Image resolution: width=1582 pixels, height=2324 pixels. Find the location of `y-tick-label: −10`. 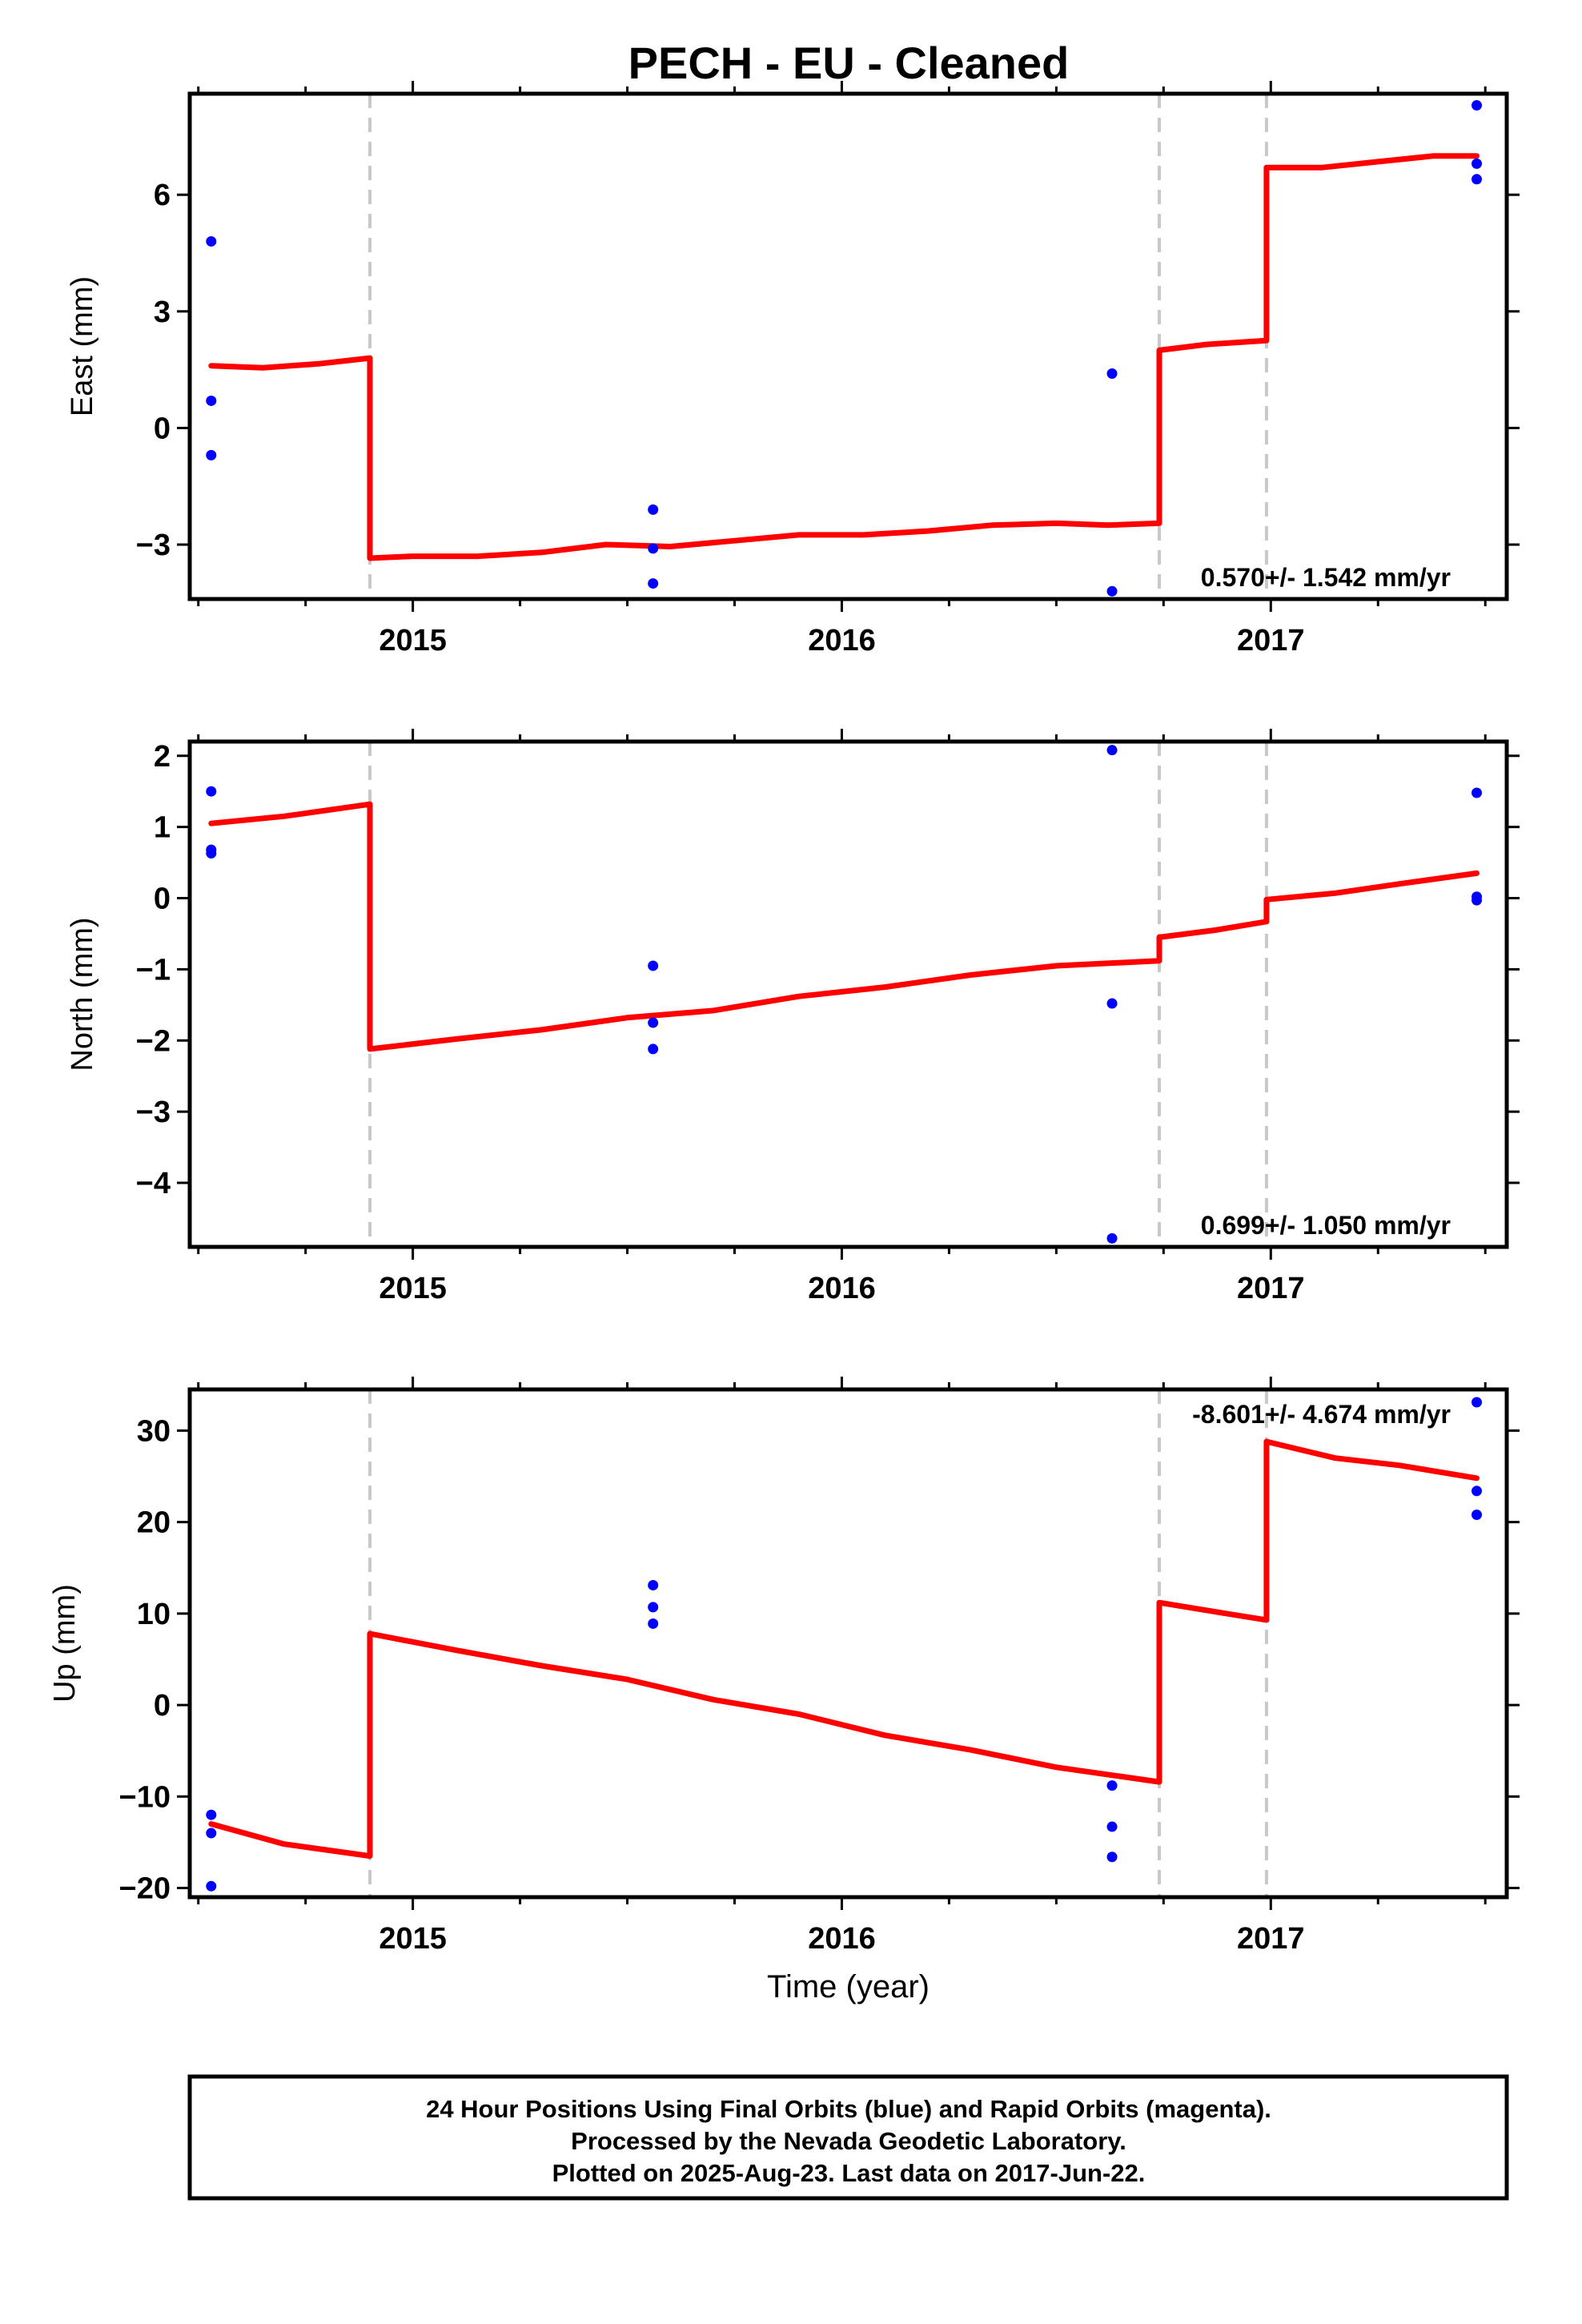

y-tick-label: −10 is located at coordinates (145, 1797).